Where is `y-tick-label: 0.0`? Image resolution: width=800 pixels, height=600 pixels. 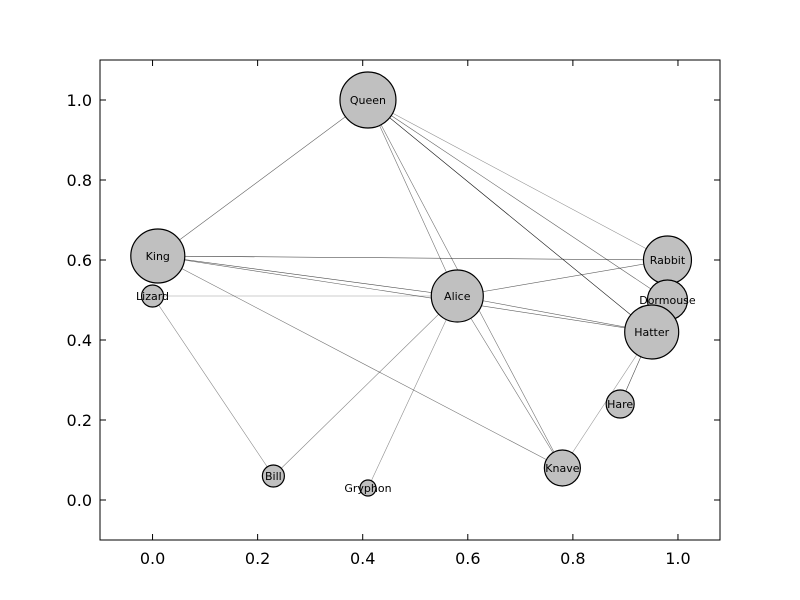 y-tick-label: 0.0 is located at coordinates (79, 500).